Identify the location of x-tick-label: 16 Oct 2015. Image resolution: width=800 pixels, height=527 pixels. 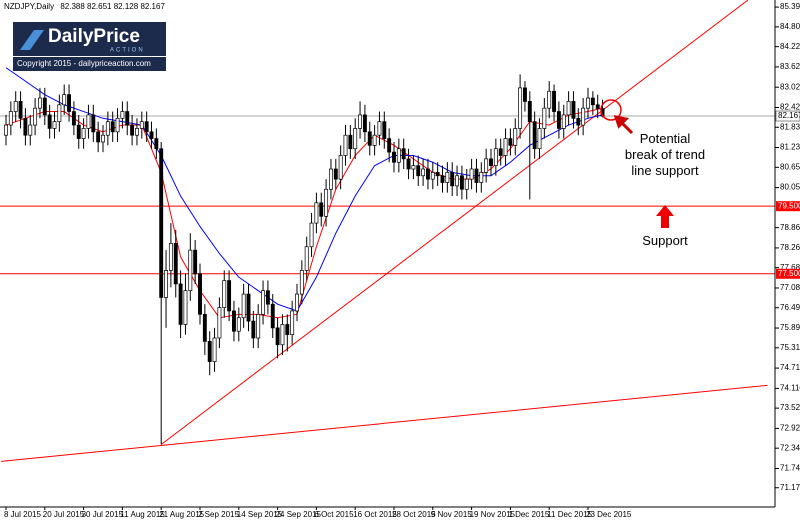
(375, 514).